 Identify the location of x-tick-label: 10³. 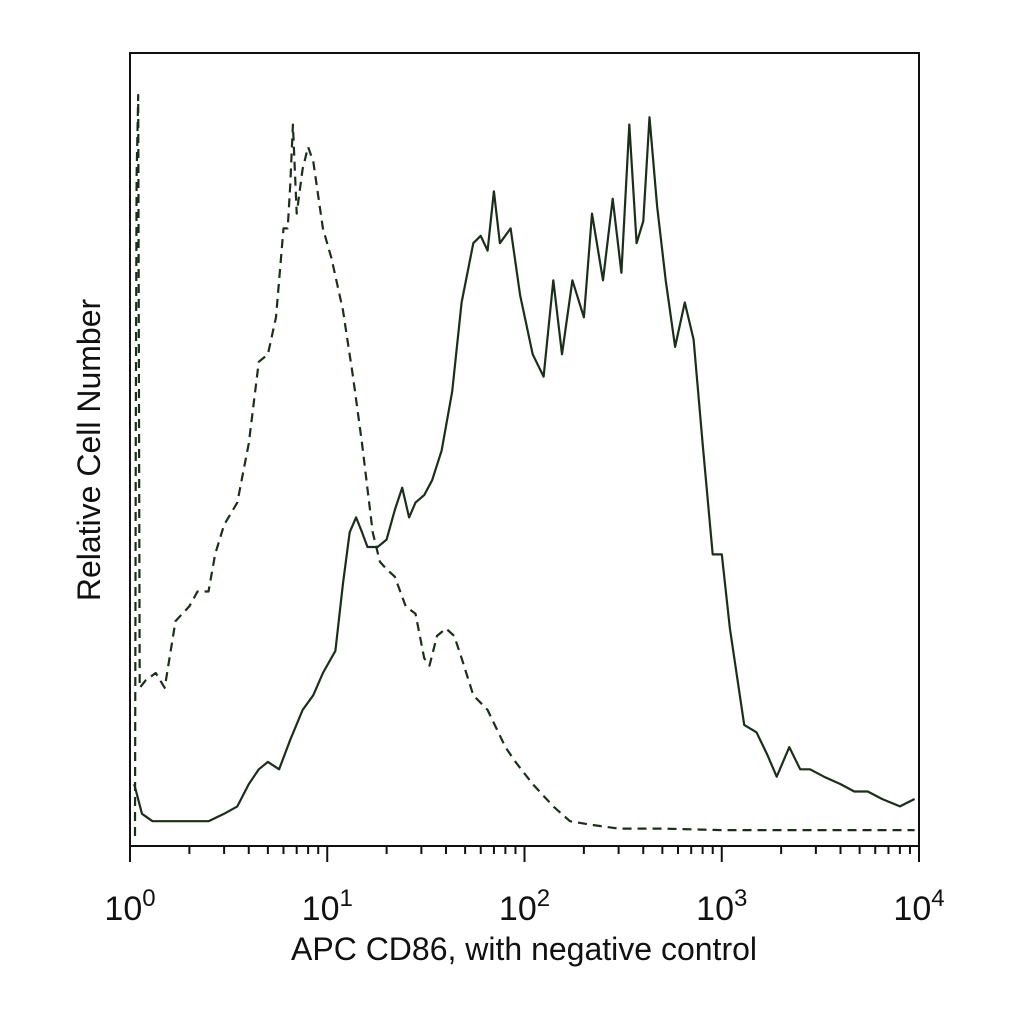
(721, 906).